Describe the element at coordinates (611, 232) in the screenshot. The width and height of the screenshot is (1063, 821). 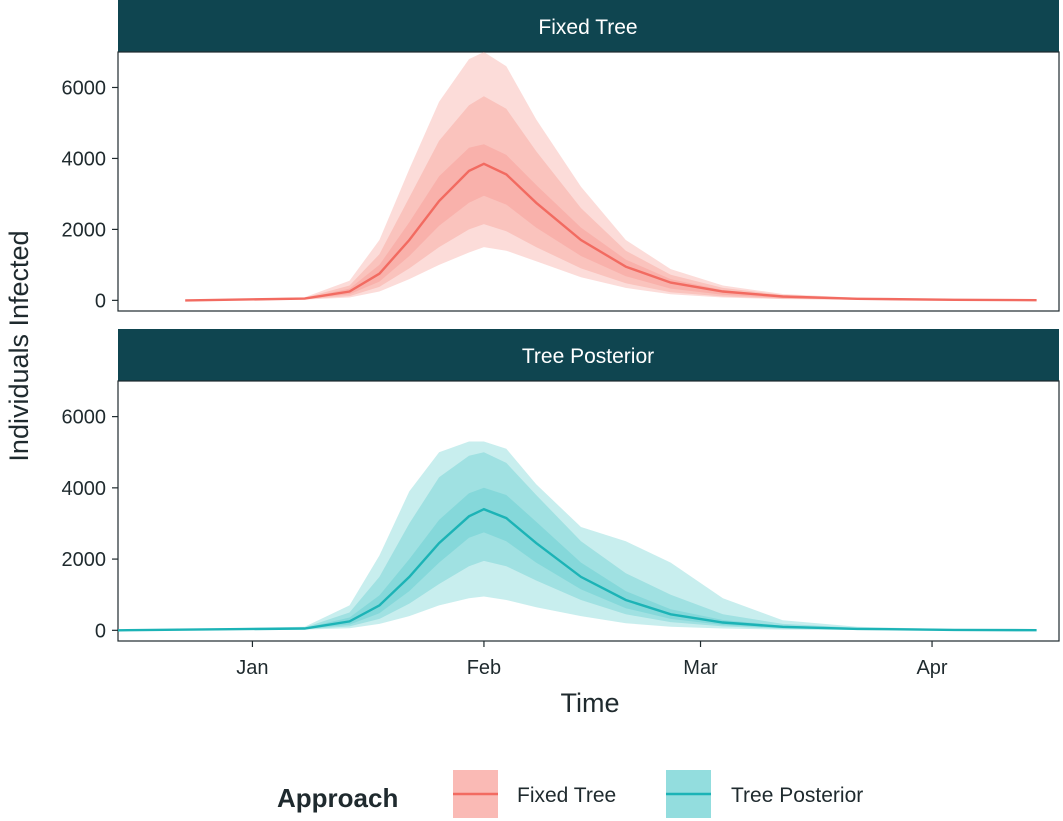
I see `median-line-fixed-tree` at that location.